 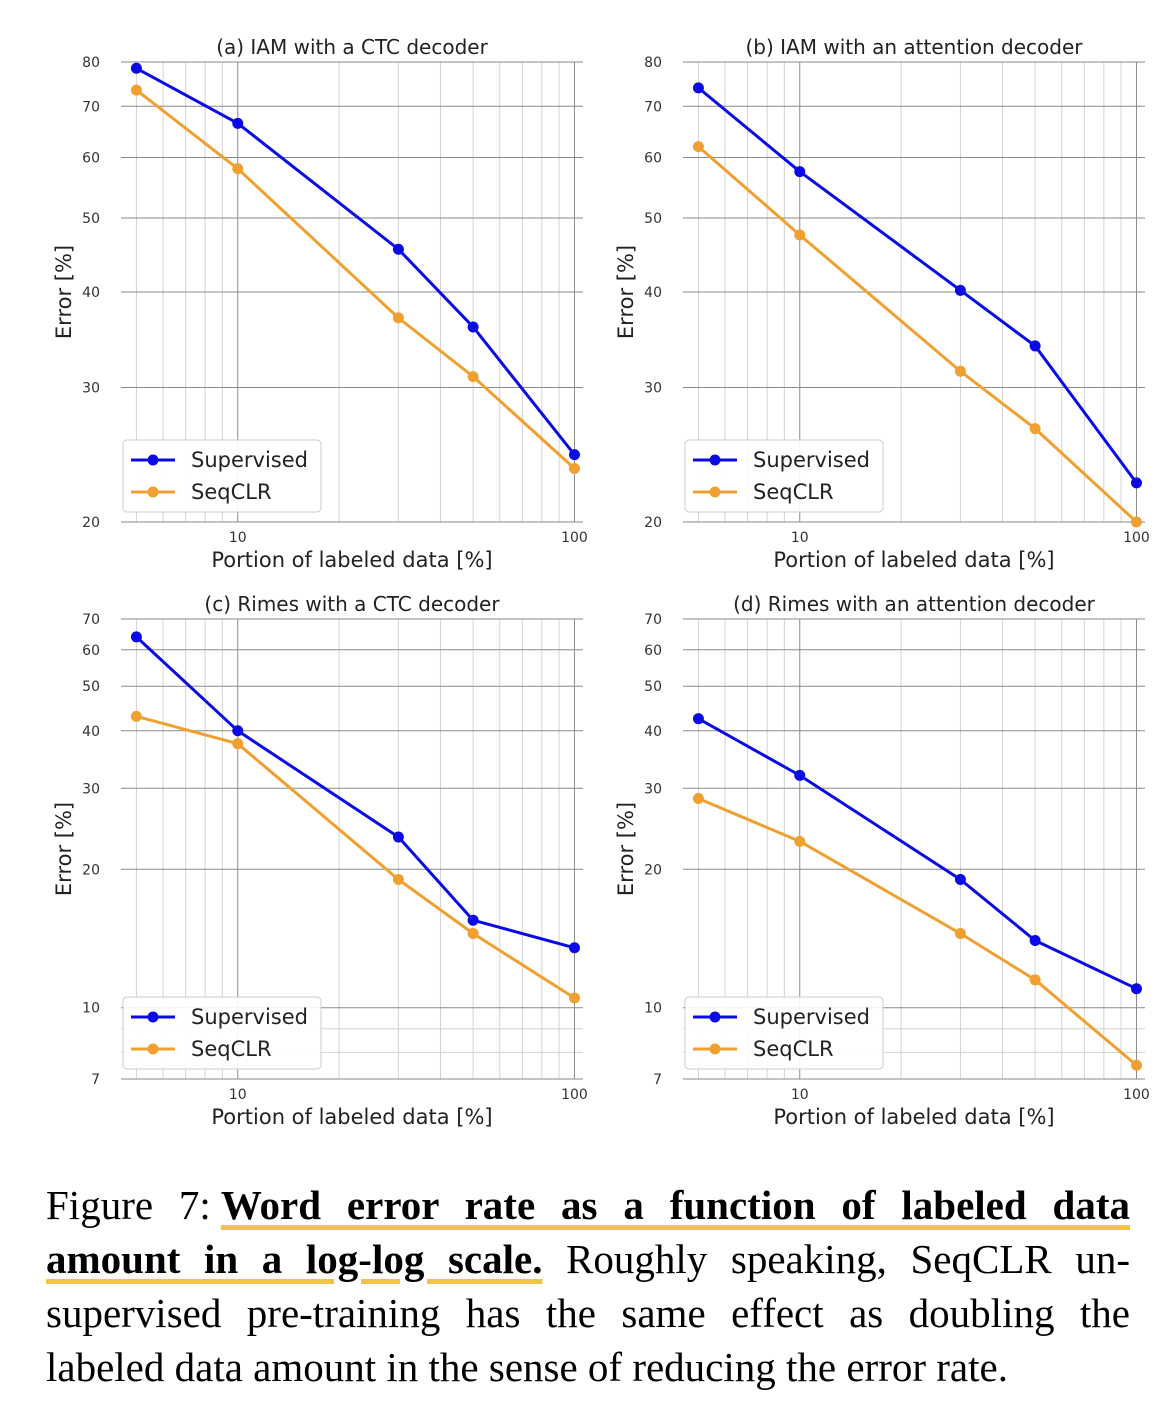 What do you see at coordinates (95, 1080) in the screenshot?
I see `y-tick-label: 7` at bounding box center [95, 1080].